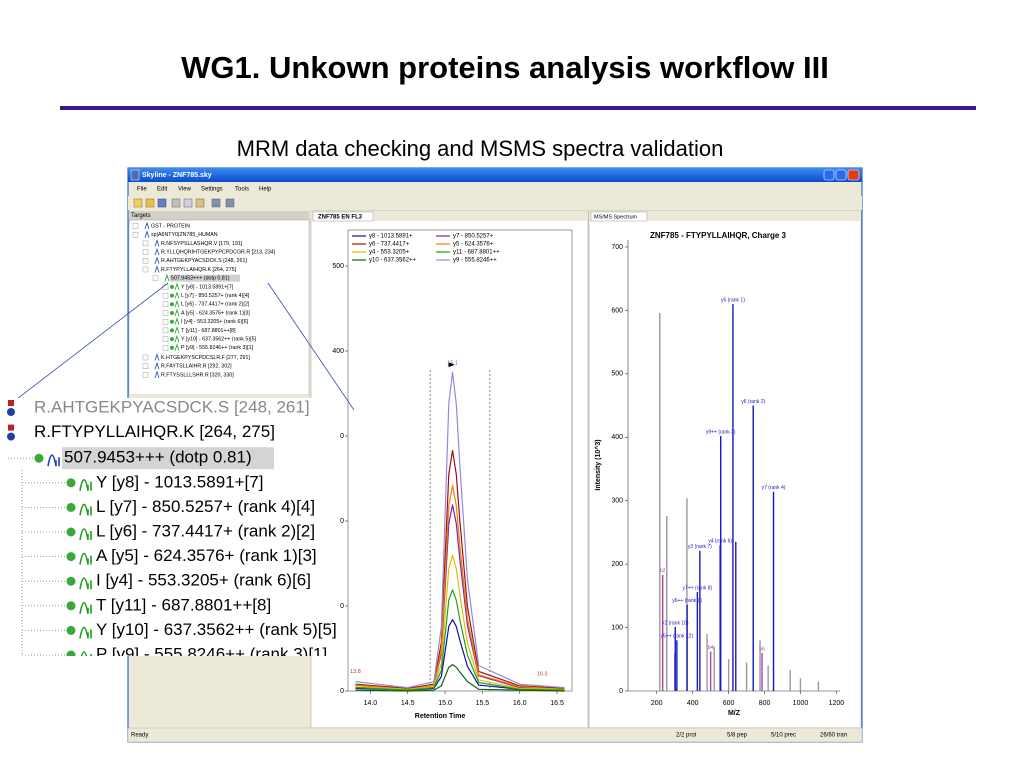 The image size is (1024, 768). What do you see at coordinates (617, 247) in the screenshot?
I see `y-tick-label: 700` at bounding box center [617, 247].